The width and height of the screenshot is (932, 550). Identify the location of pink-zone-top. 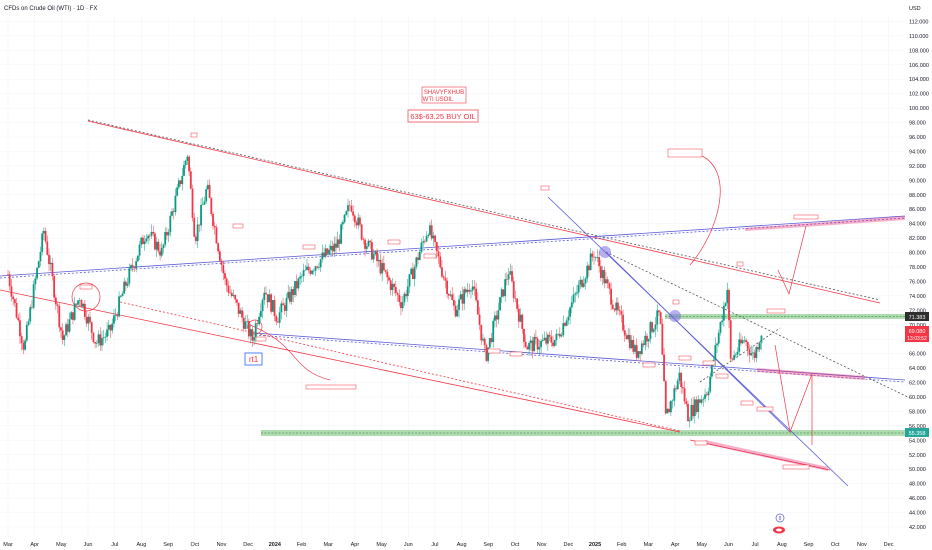
(825, 223).